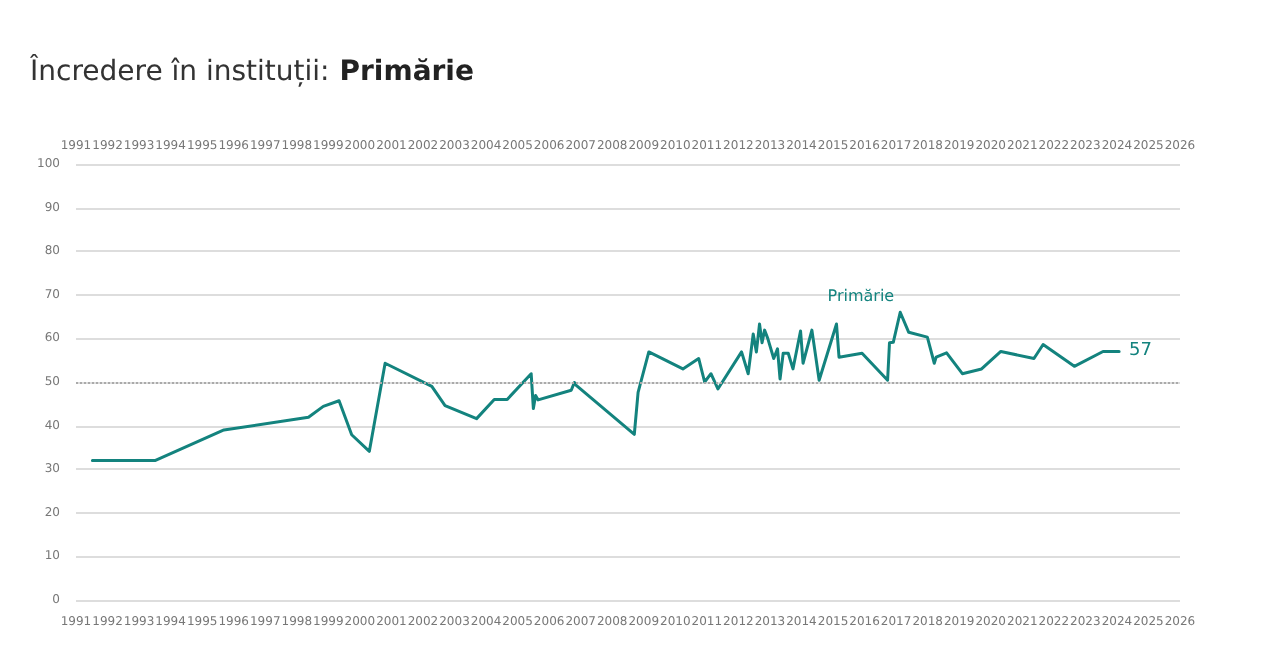 The height and width of the screenshot is (658, 1262). I want to click on chart-subtitle: Primărie, so click(406, 72).